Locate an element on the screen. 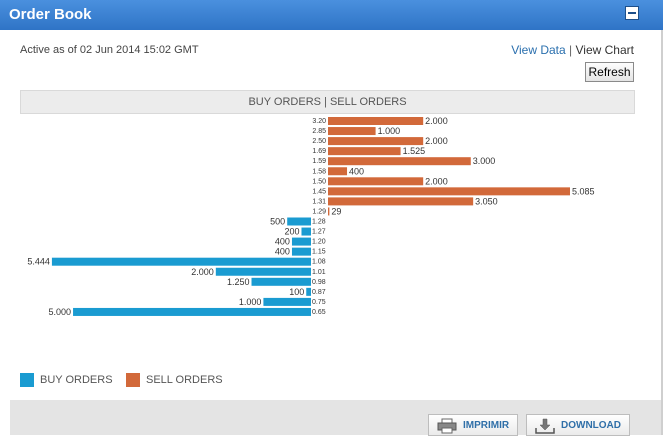 Image resolution: width=663 pixels, height=436 pixels. panel-border is located at coordinates (662, 232).